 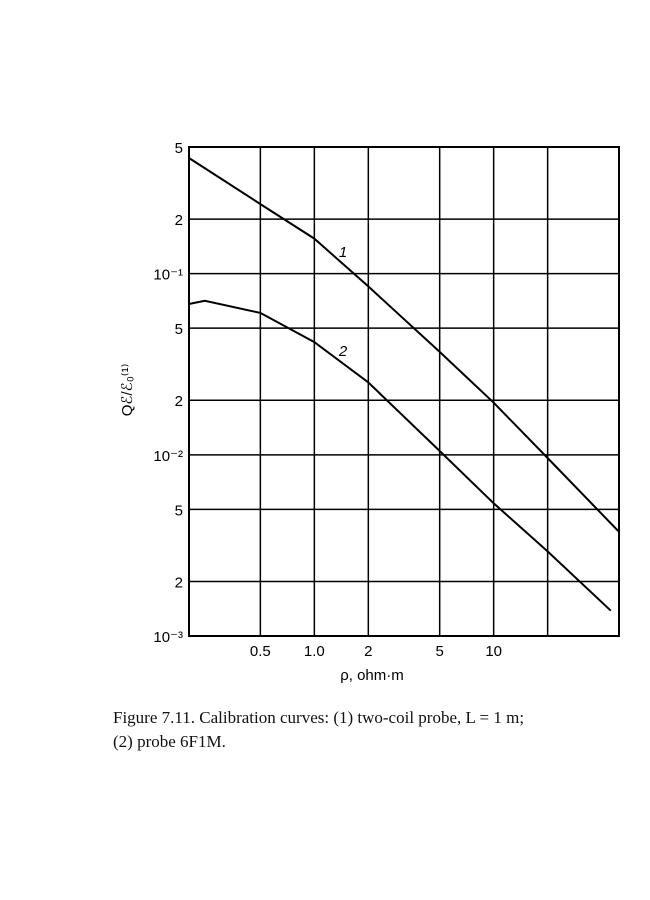 What do you see at coordinates (440, 651) in the screenshot?
I see `x-tick-label: 5` at bounding box center [440, 651].